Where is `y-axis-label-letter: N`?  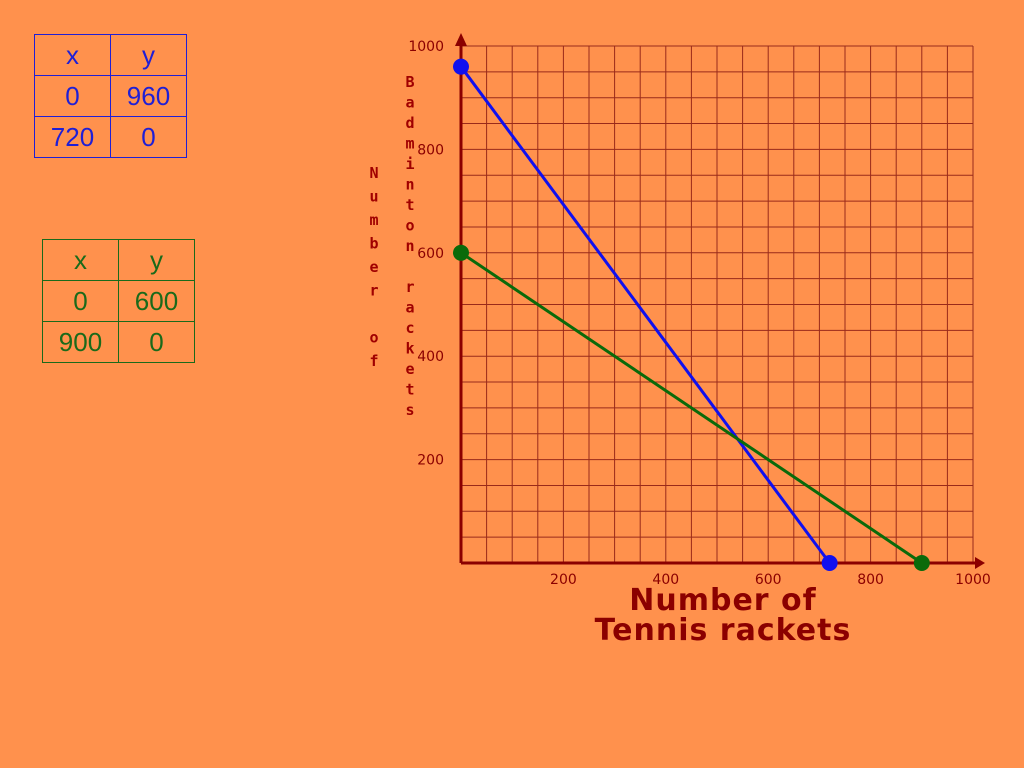 y-axis-label-letter: N is located at coordinates (373, 173).